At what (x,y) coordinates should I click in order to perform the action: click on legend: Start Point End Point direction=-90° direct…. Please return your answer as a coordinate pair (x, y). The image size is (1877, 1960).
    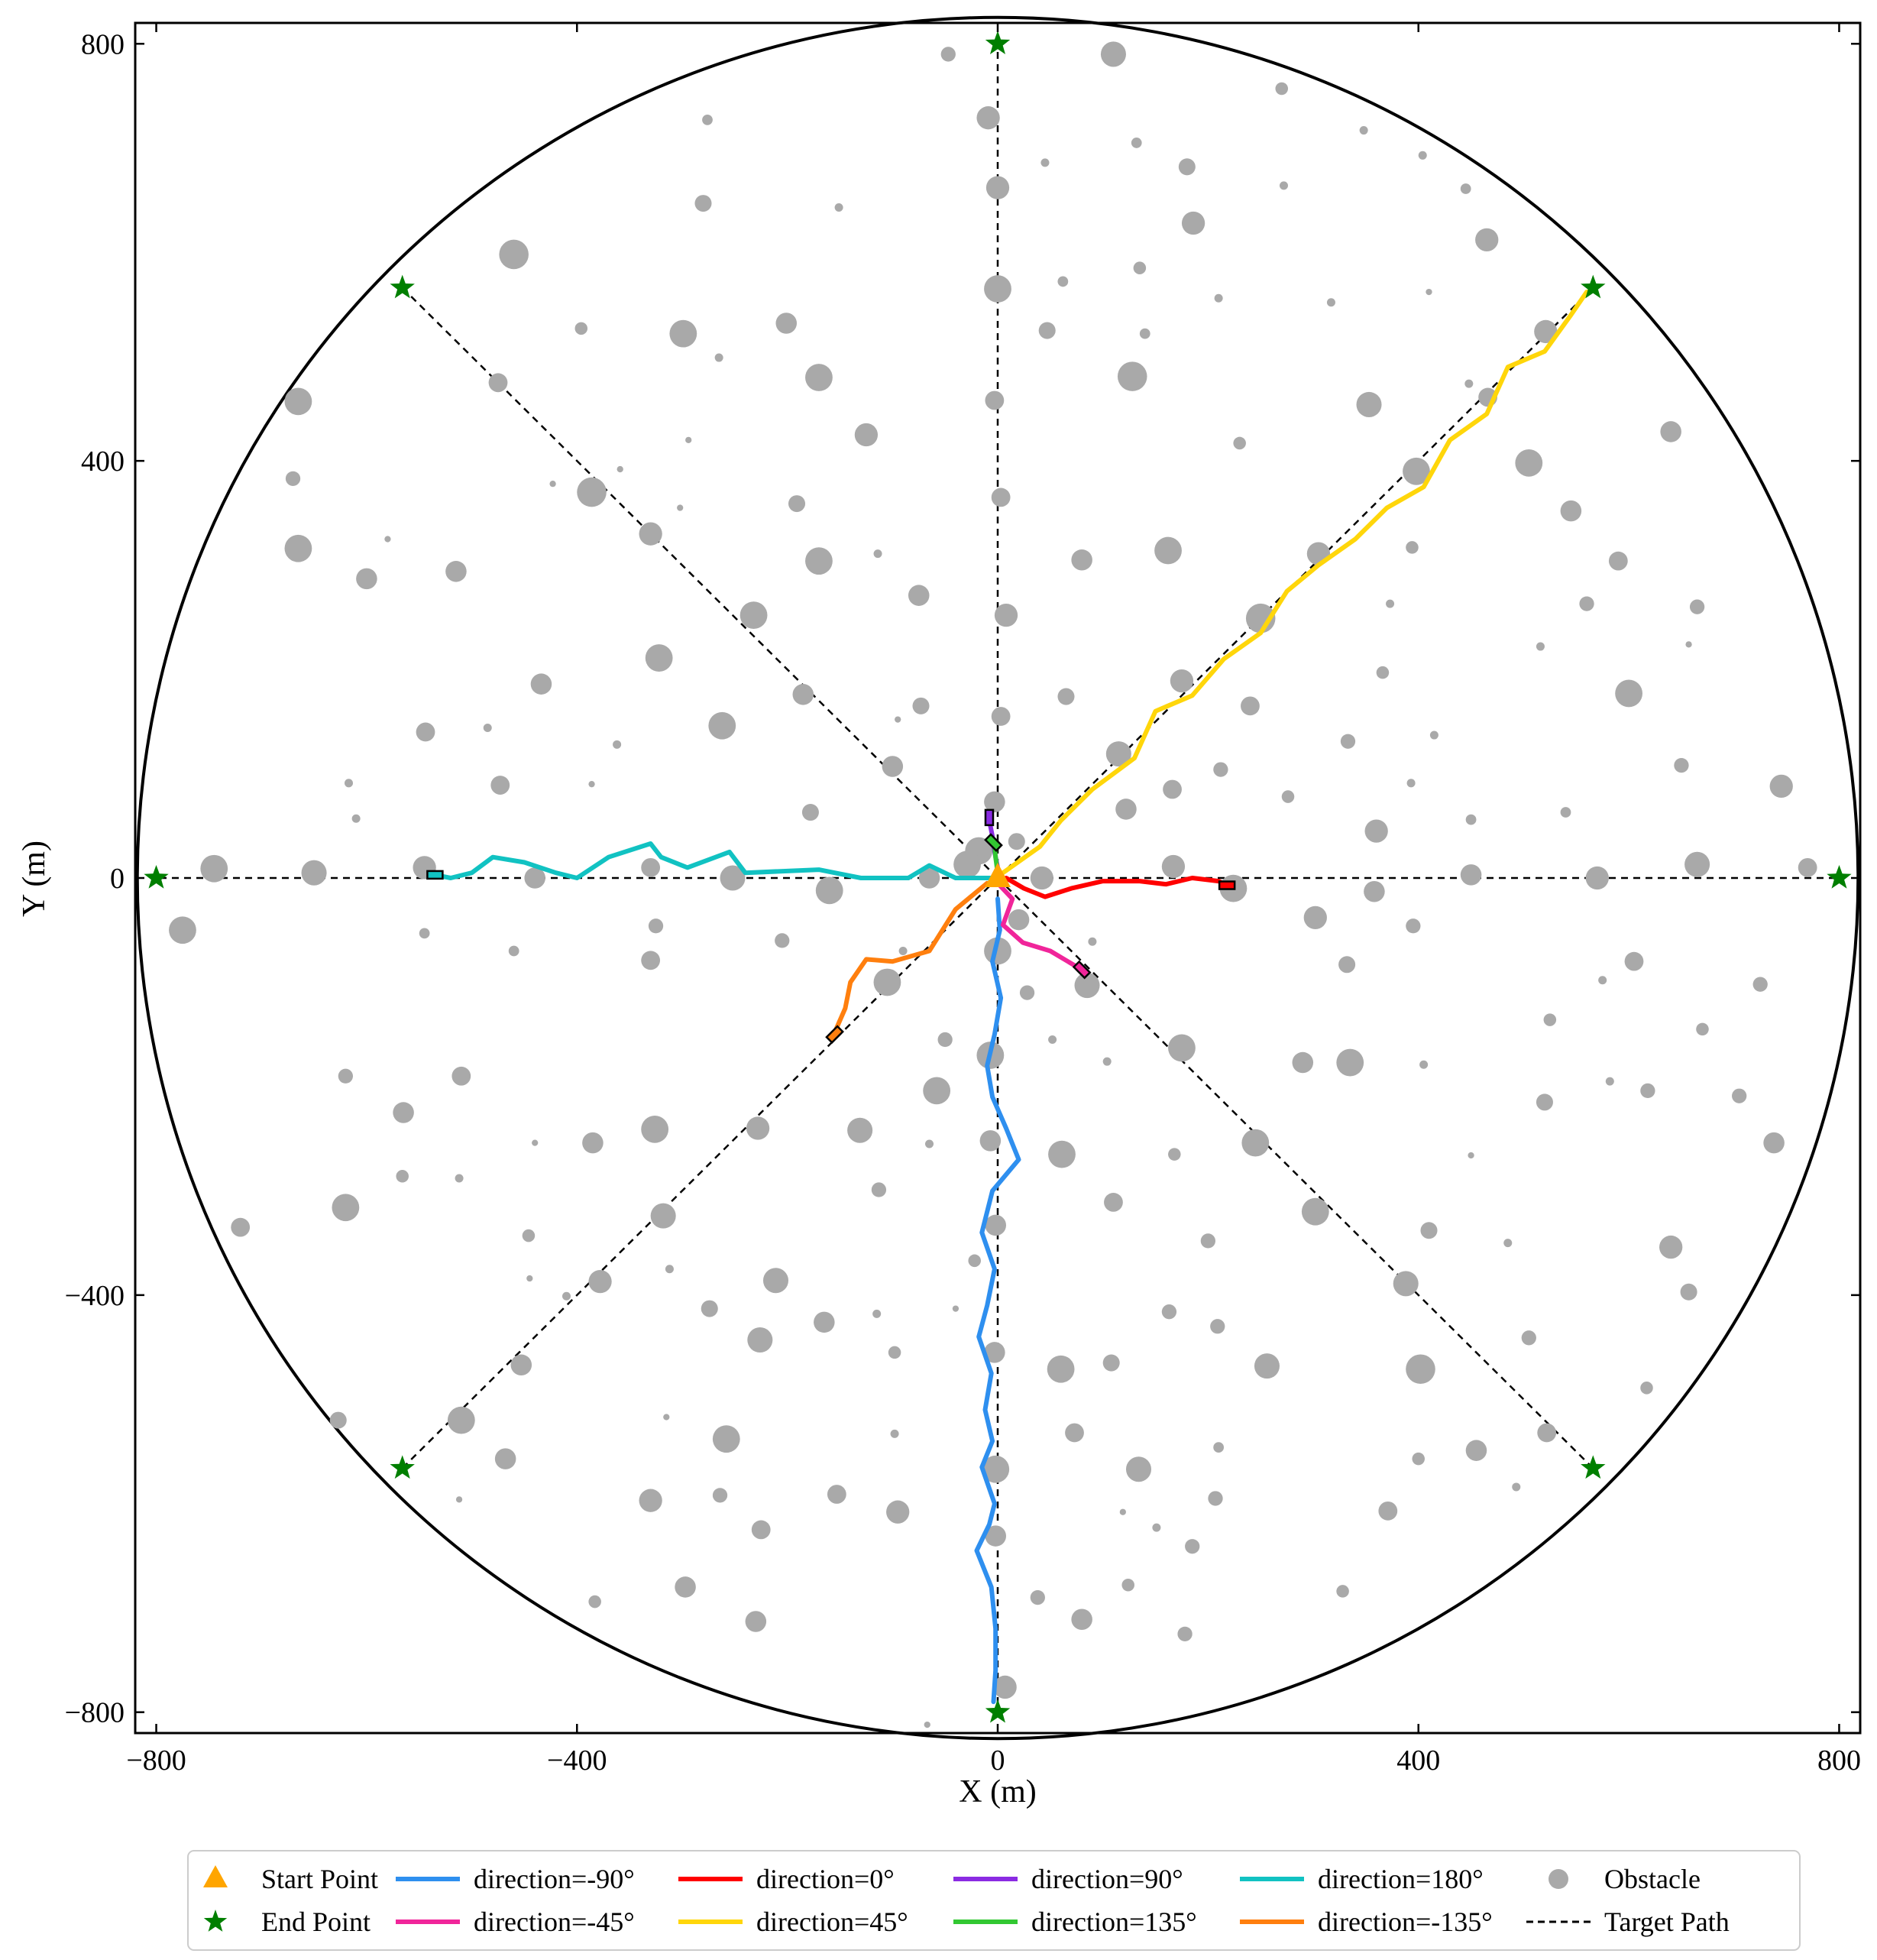
    Looking at the image, I should click on (994, 1900).